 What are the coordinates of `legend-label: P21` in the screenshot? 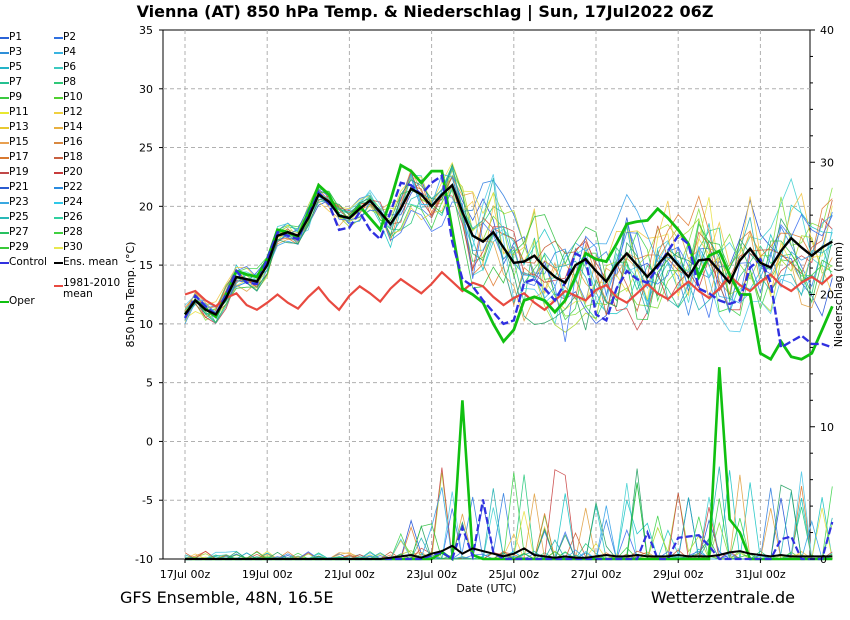 It's located at (19, 187).